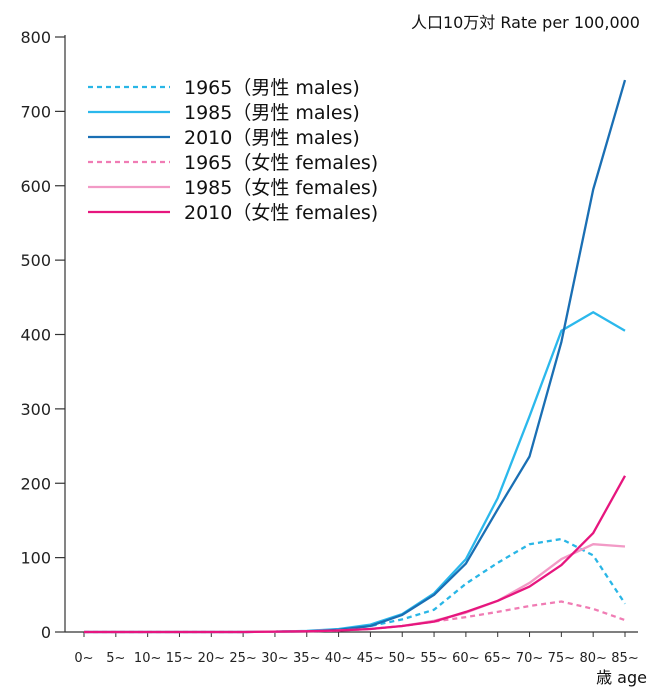  Describe the element at coordinates (83, 658) in the screenshot. I see `x-tick-label: 0~` at that location.